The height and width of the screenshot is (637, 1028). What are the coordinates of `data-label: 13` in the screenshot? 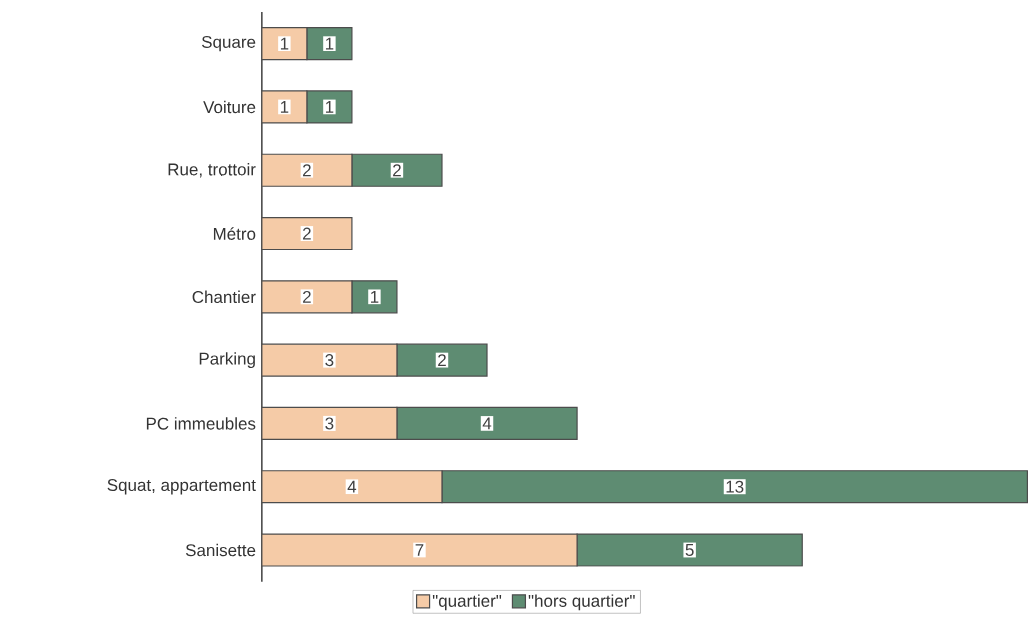 It's located at (735, 486).